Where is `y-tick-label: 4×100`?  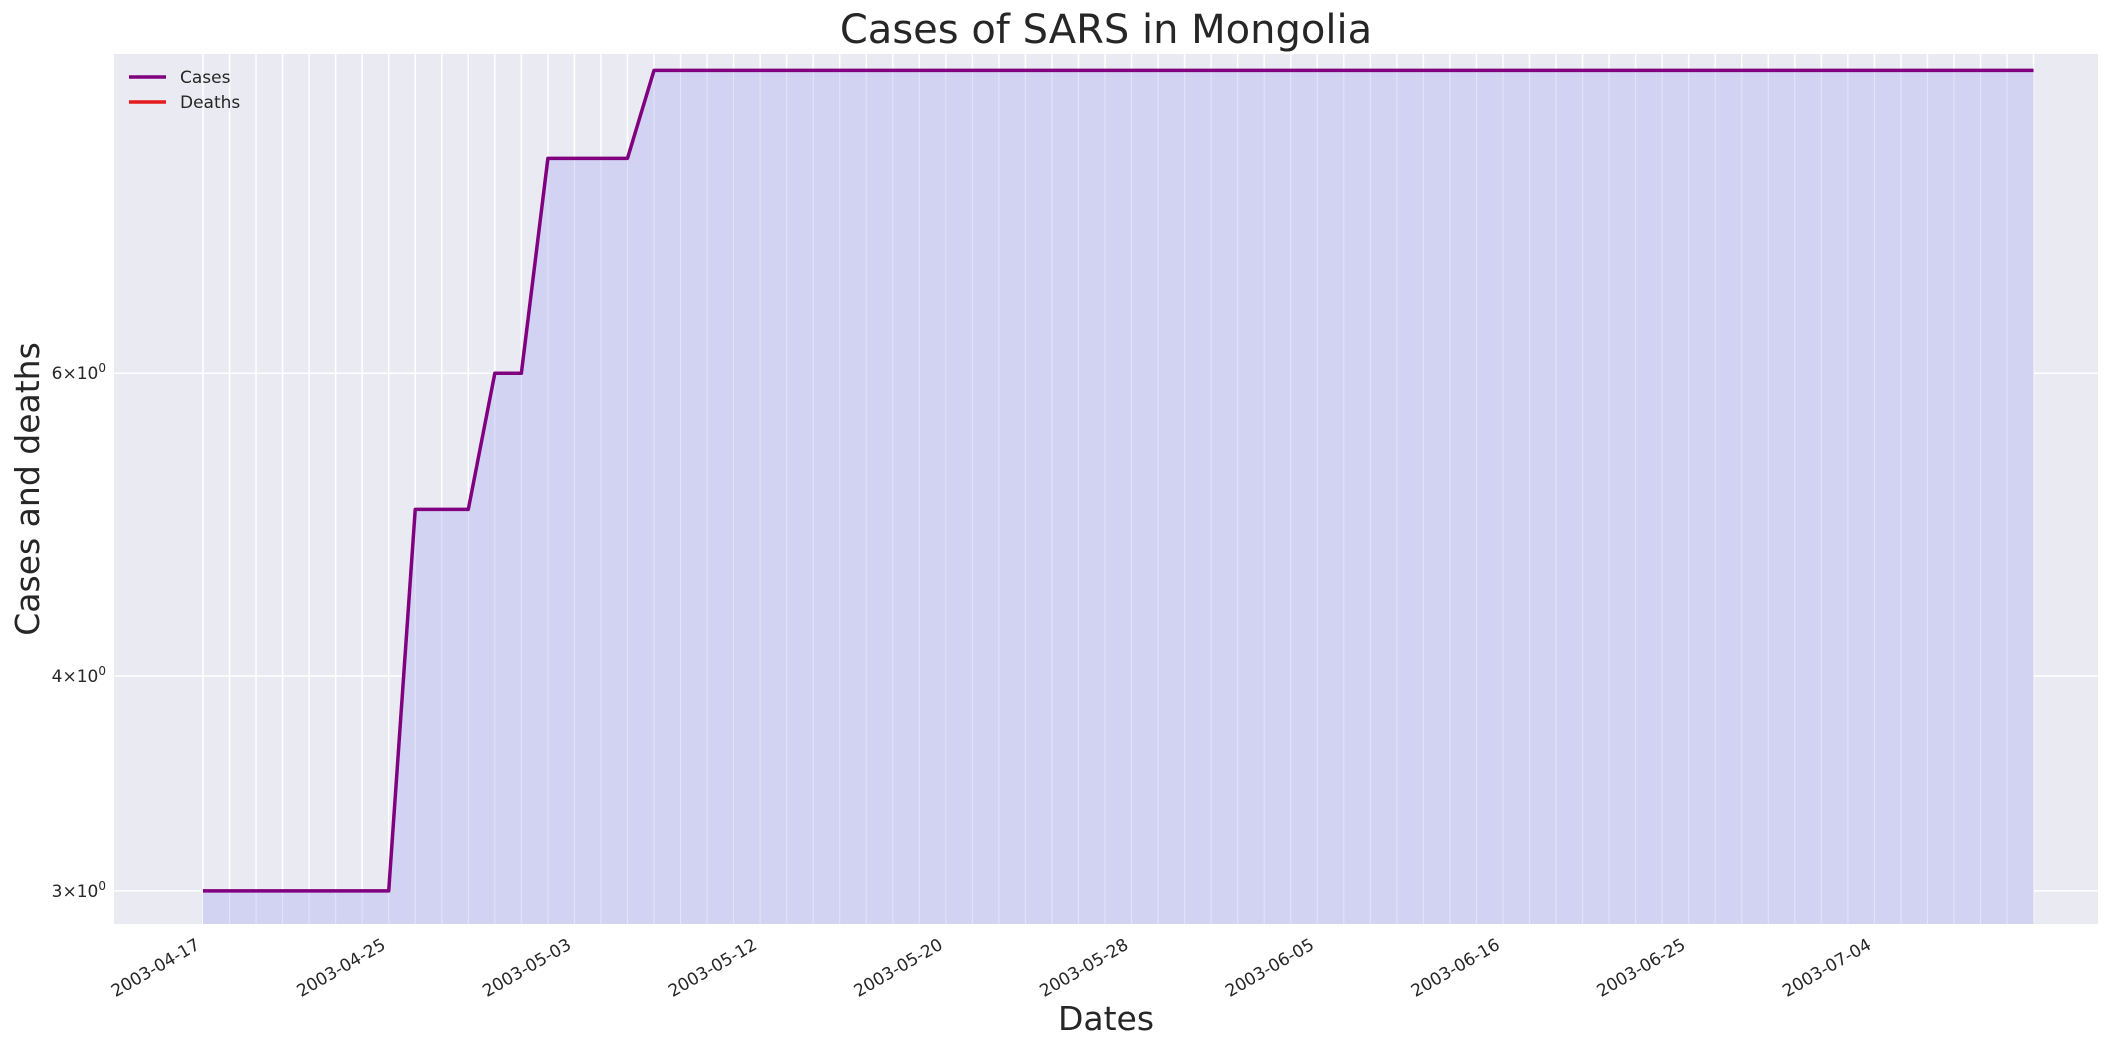 y-tick-label: 4×100 is located at coordinates (79, 675).